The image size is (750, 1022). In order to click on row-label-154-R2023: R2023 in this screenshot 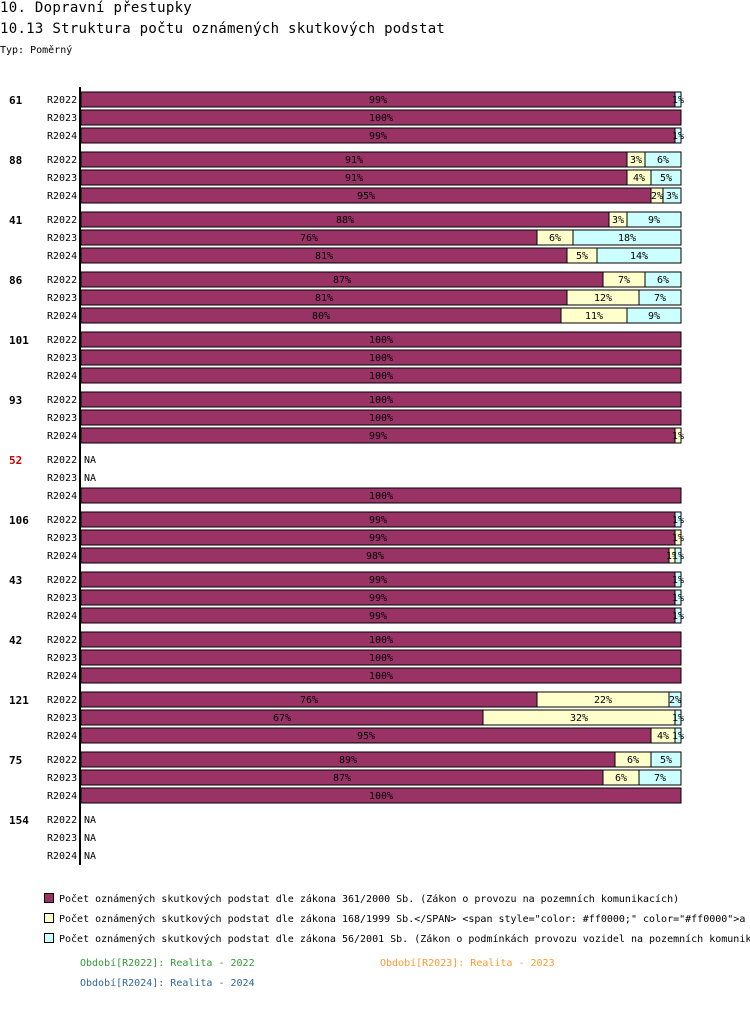, I will do `click(62, 838)`.